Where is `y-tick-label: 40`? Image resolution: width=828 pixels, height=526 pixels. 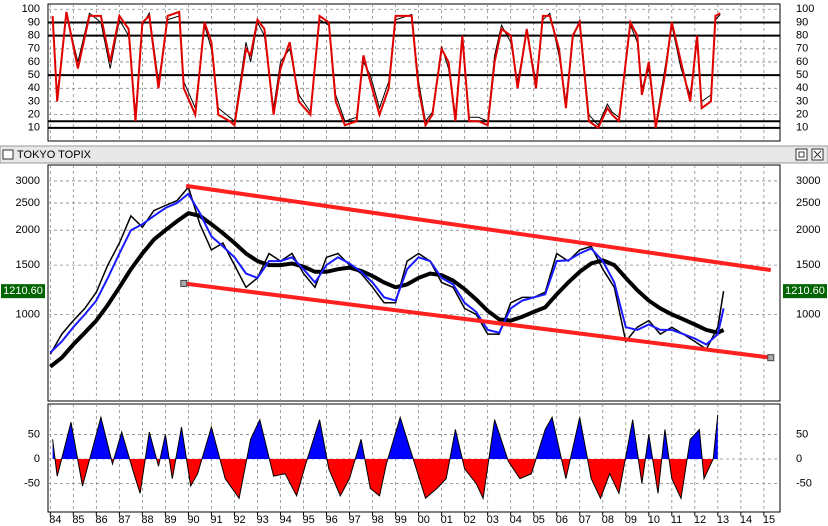
y-tick-label: 40 is located at coordinates (34, 88).